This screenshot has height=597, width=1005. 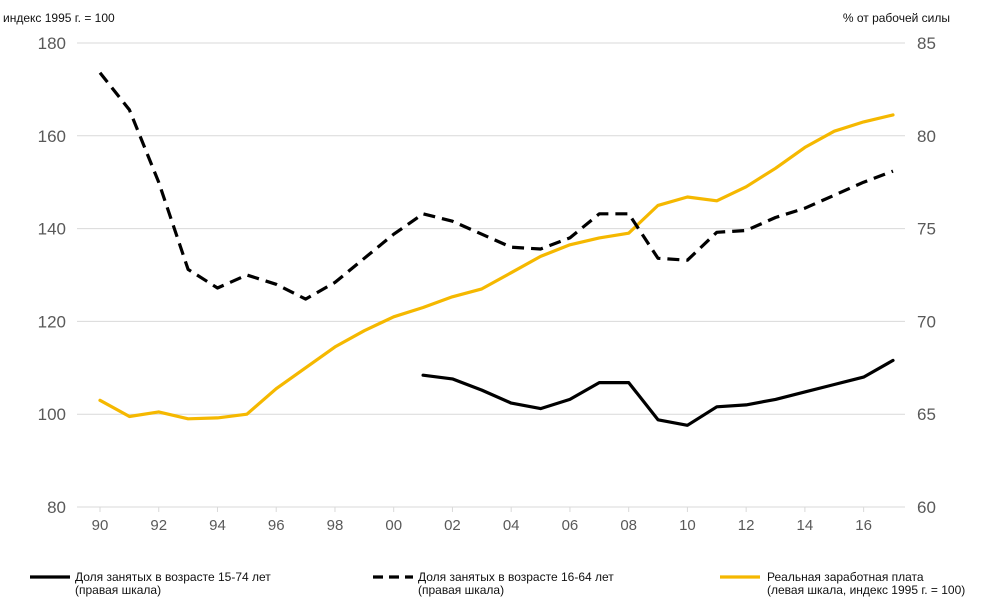 I want to click on x-tick-label: 92, so click(x=158, y=525).